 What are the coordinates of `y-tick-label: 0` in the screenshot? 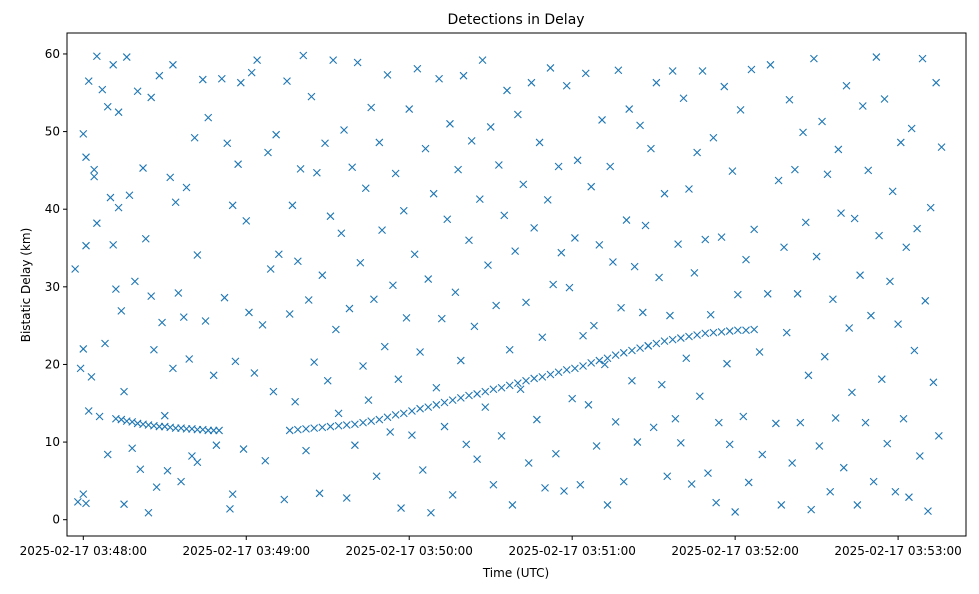 It's located at (56, 520).